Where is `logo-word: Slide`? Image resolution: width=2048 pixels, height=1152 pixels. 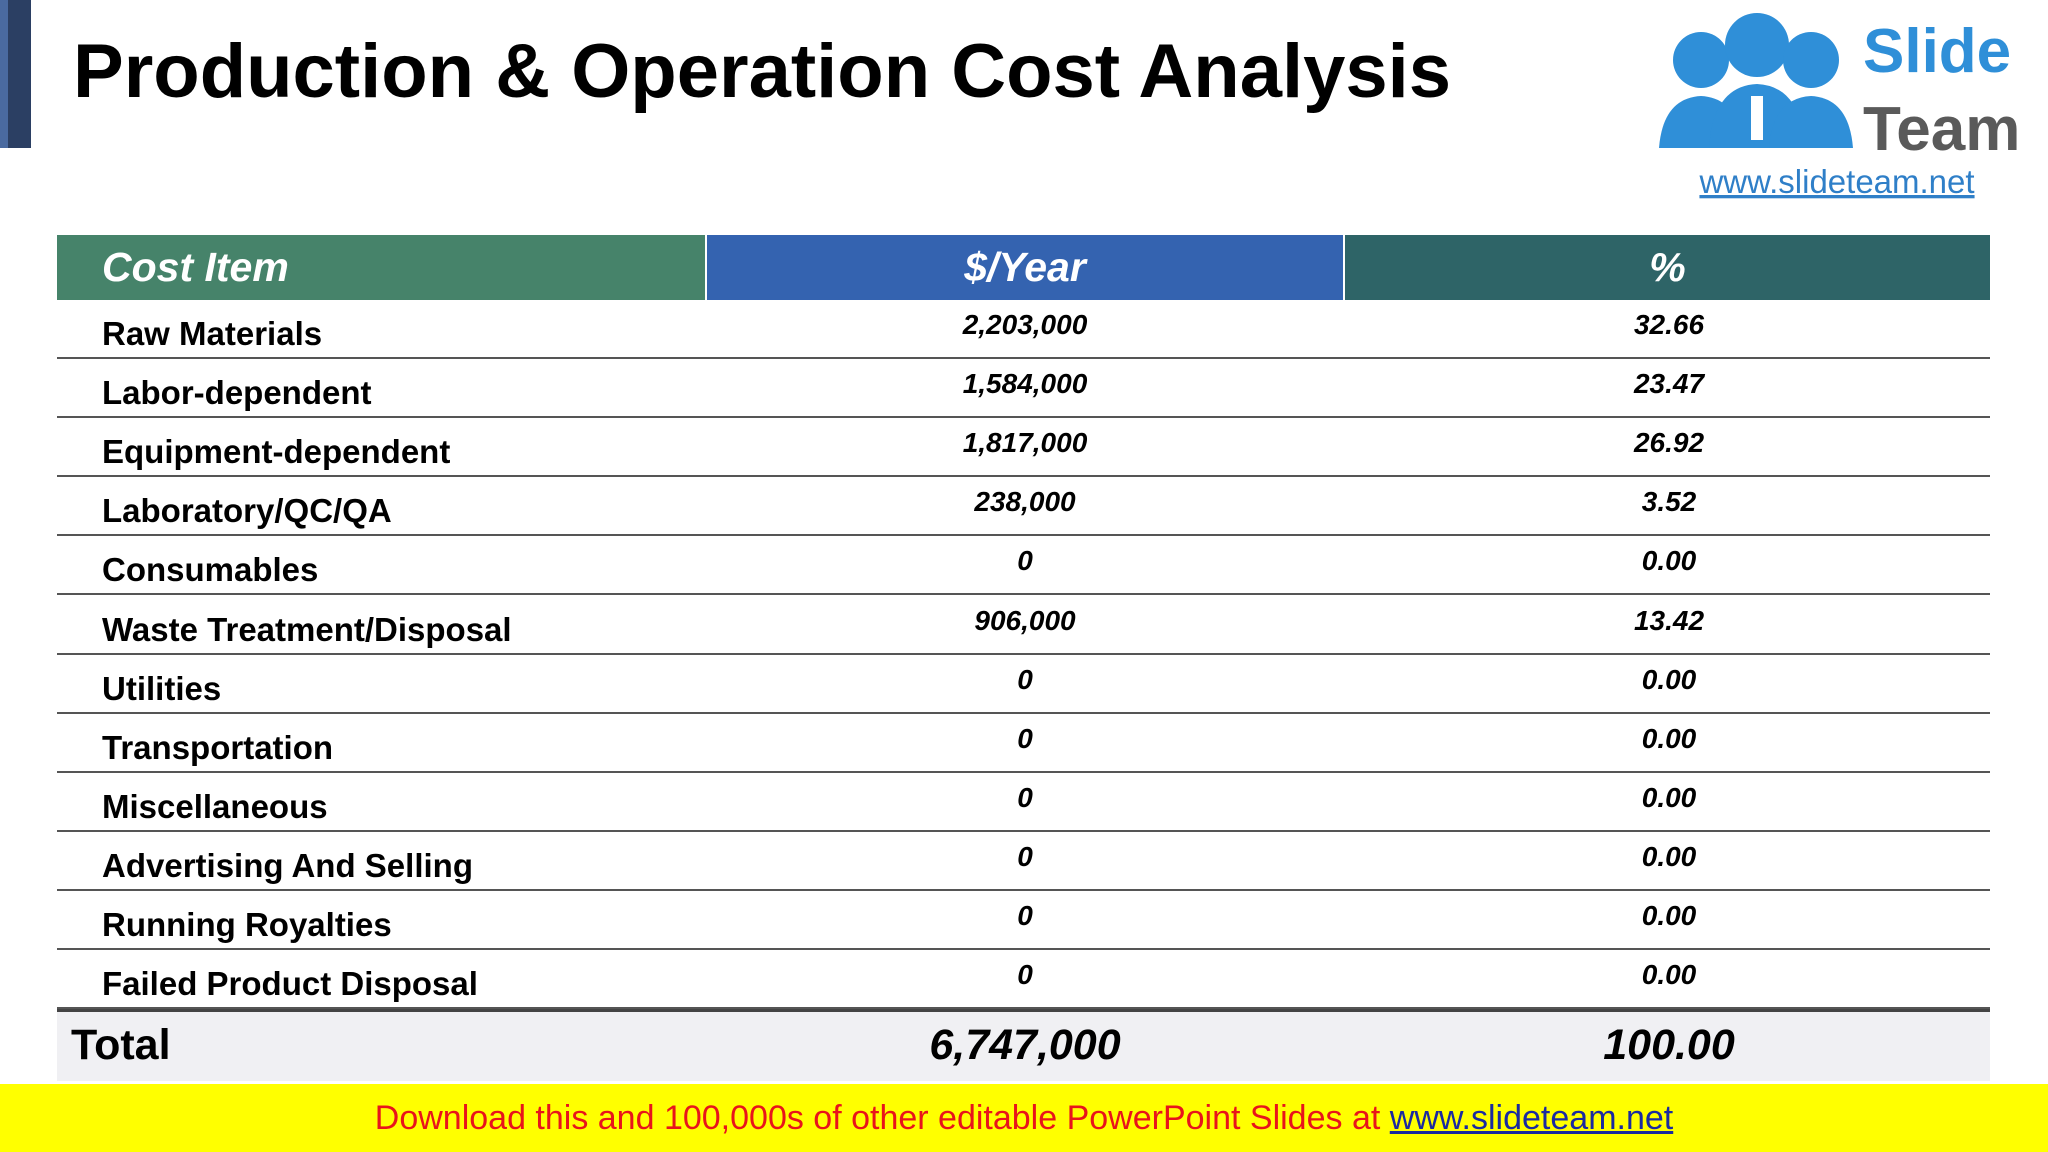 logo-word: Slide is located at coordinates (1937, 51).